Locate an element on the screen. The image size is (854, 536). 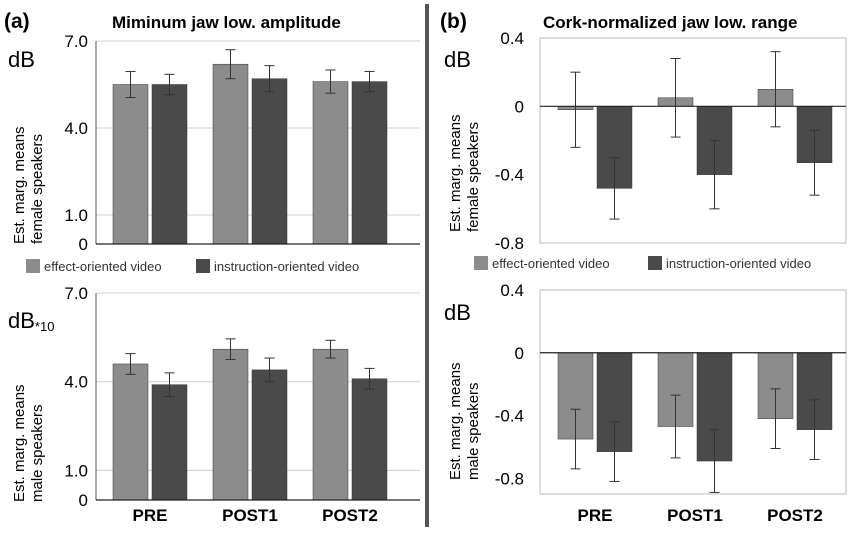
panel-a-bottom-ylabel: Est. marg. means male speakers is located at coordinates (28, 443).